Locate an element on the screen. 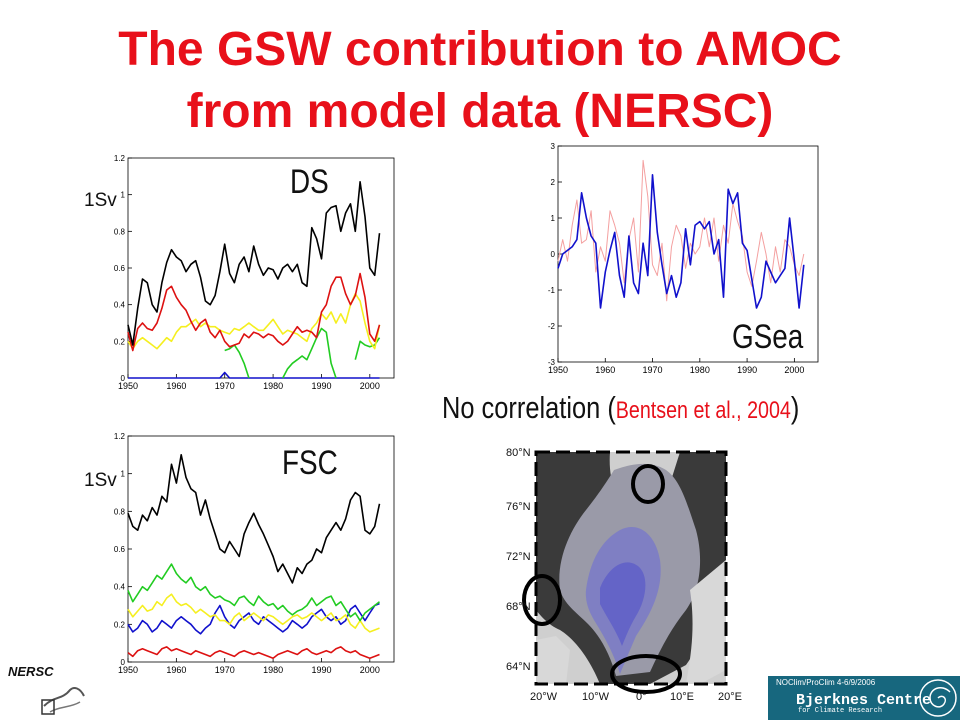 This screenshot has height=720, width=960. gsea-y-tick-label: -1 is located at coordinates (552, 290).